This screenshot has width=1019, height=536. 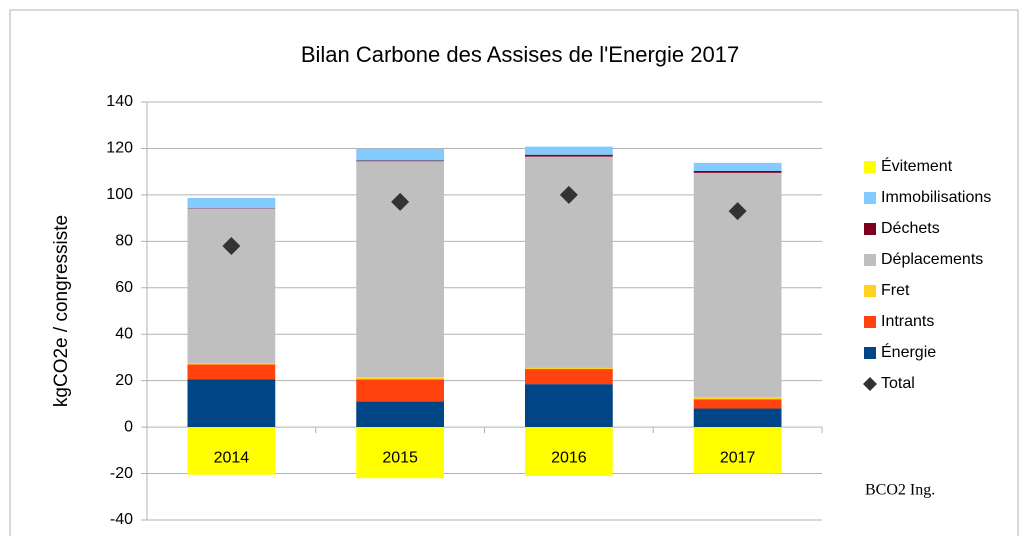 I want to click on x-tick-label: 2017, so click(x=738, y=457).